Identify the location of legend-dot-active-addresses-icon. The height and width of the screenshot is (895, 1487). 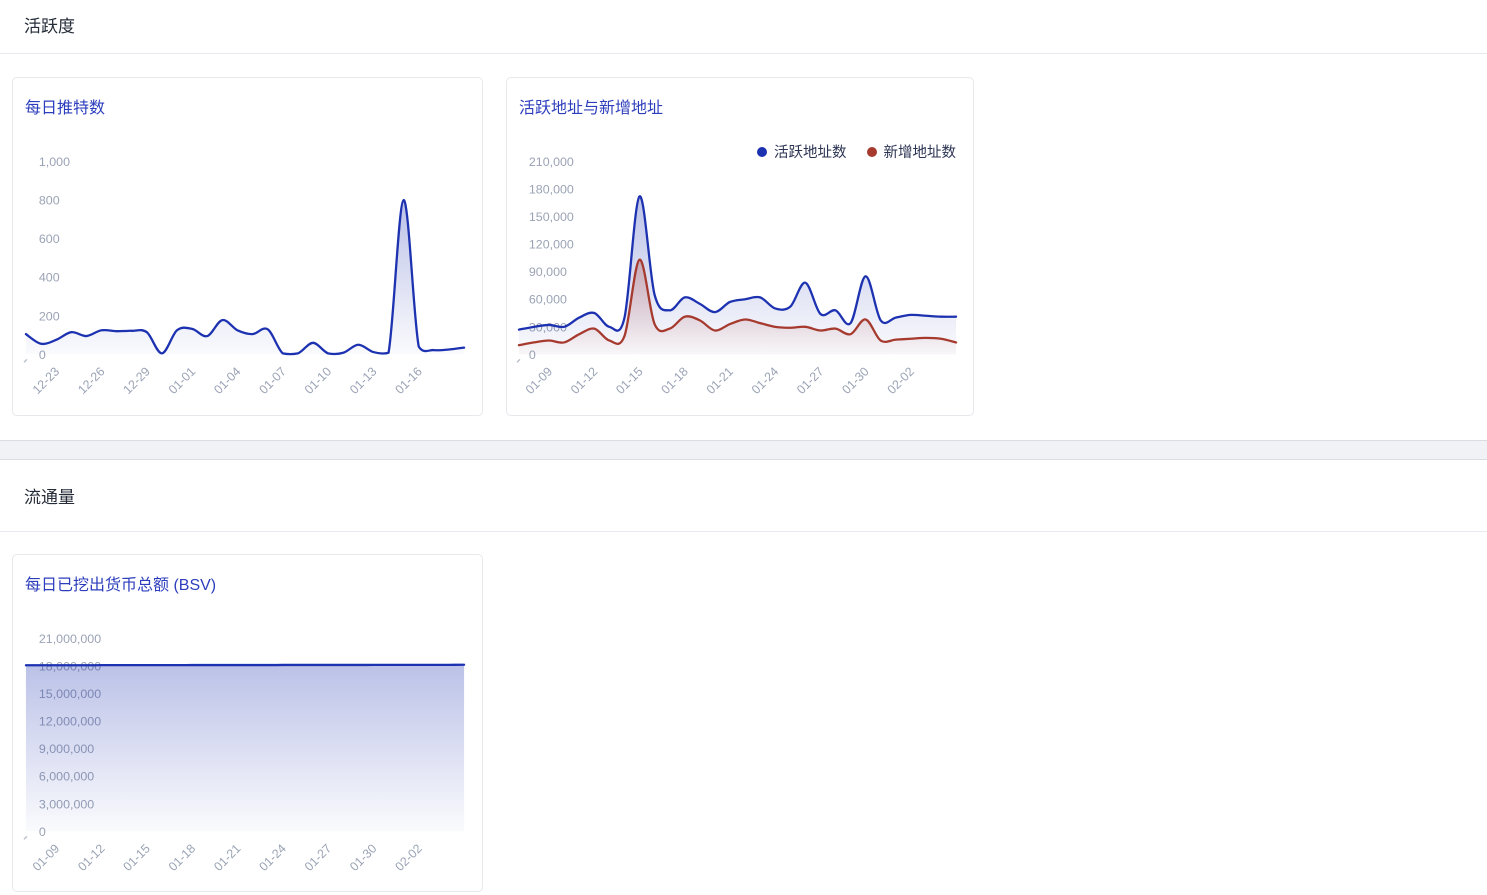
(762, 151).